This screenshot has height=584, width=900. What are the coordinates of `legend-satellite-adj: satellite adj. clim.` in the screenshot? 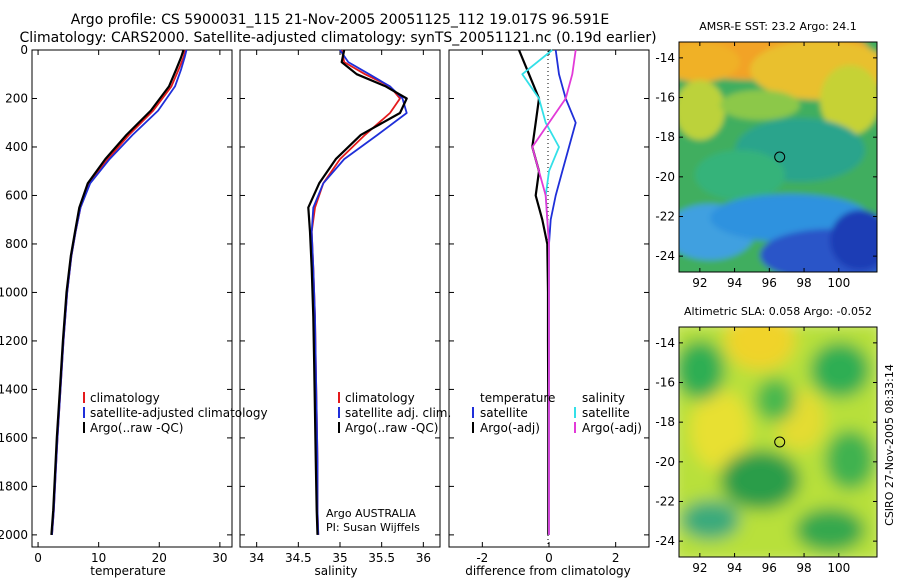 It's located at (398, 413).